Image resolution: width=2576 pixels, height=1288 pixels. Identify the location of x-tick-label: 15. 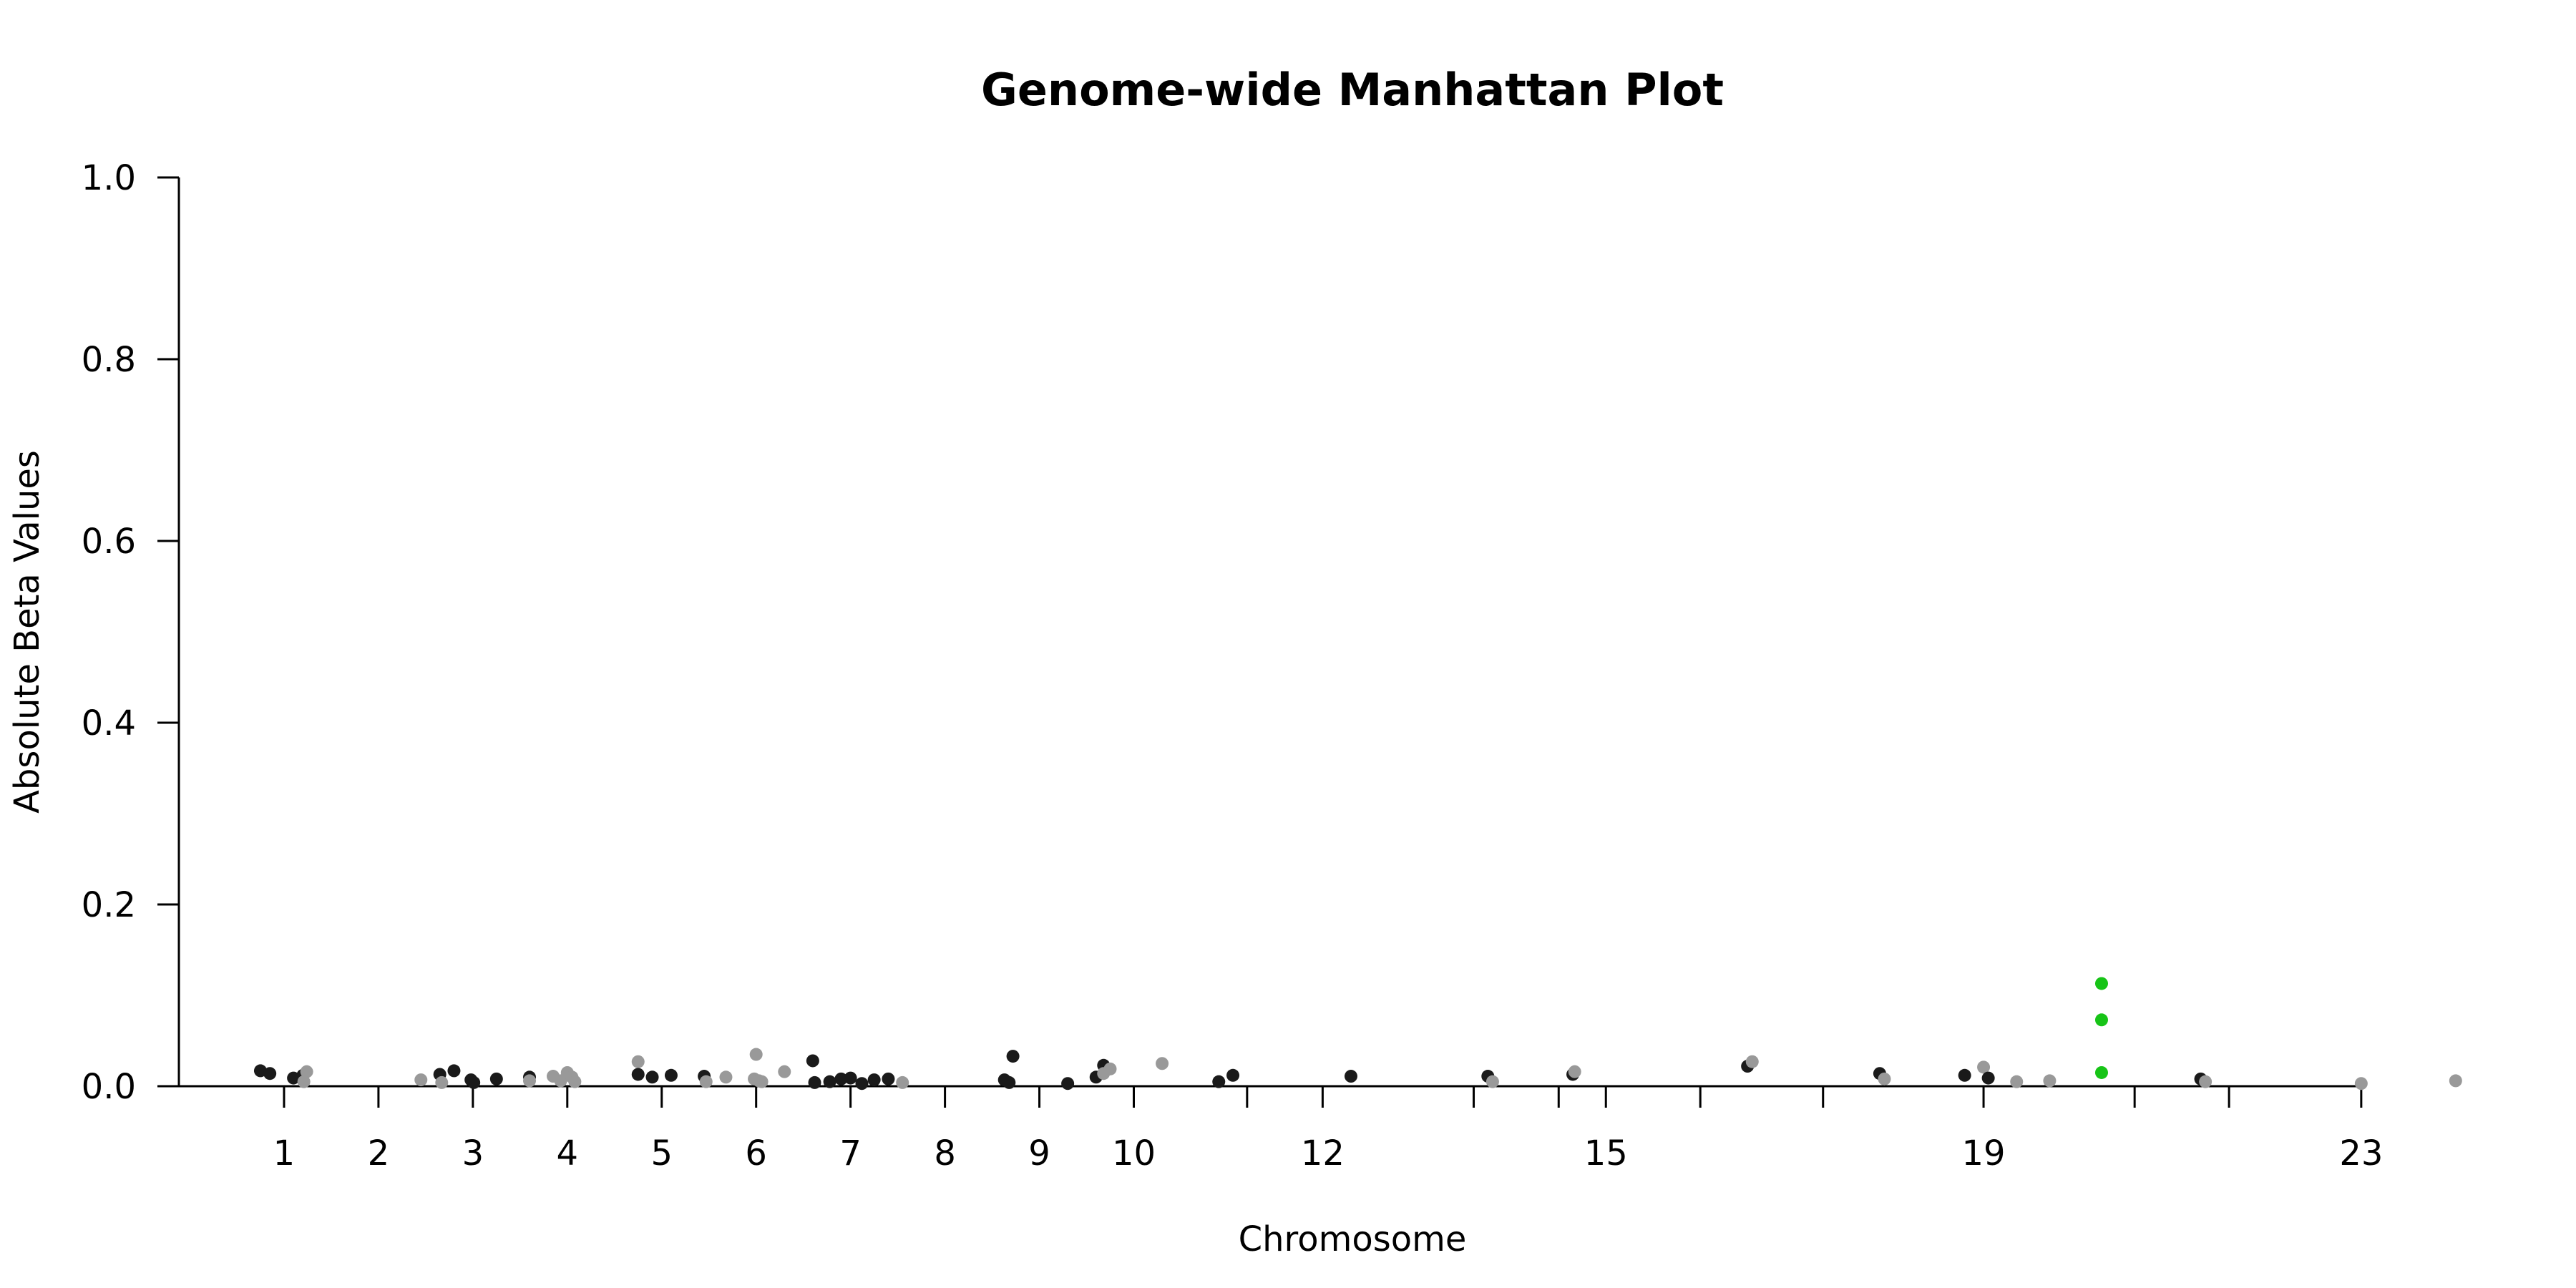
(1606, 1153).